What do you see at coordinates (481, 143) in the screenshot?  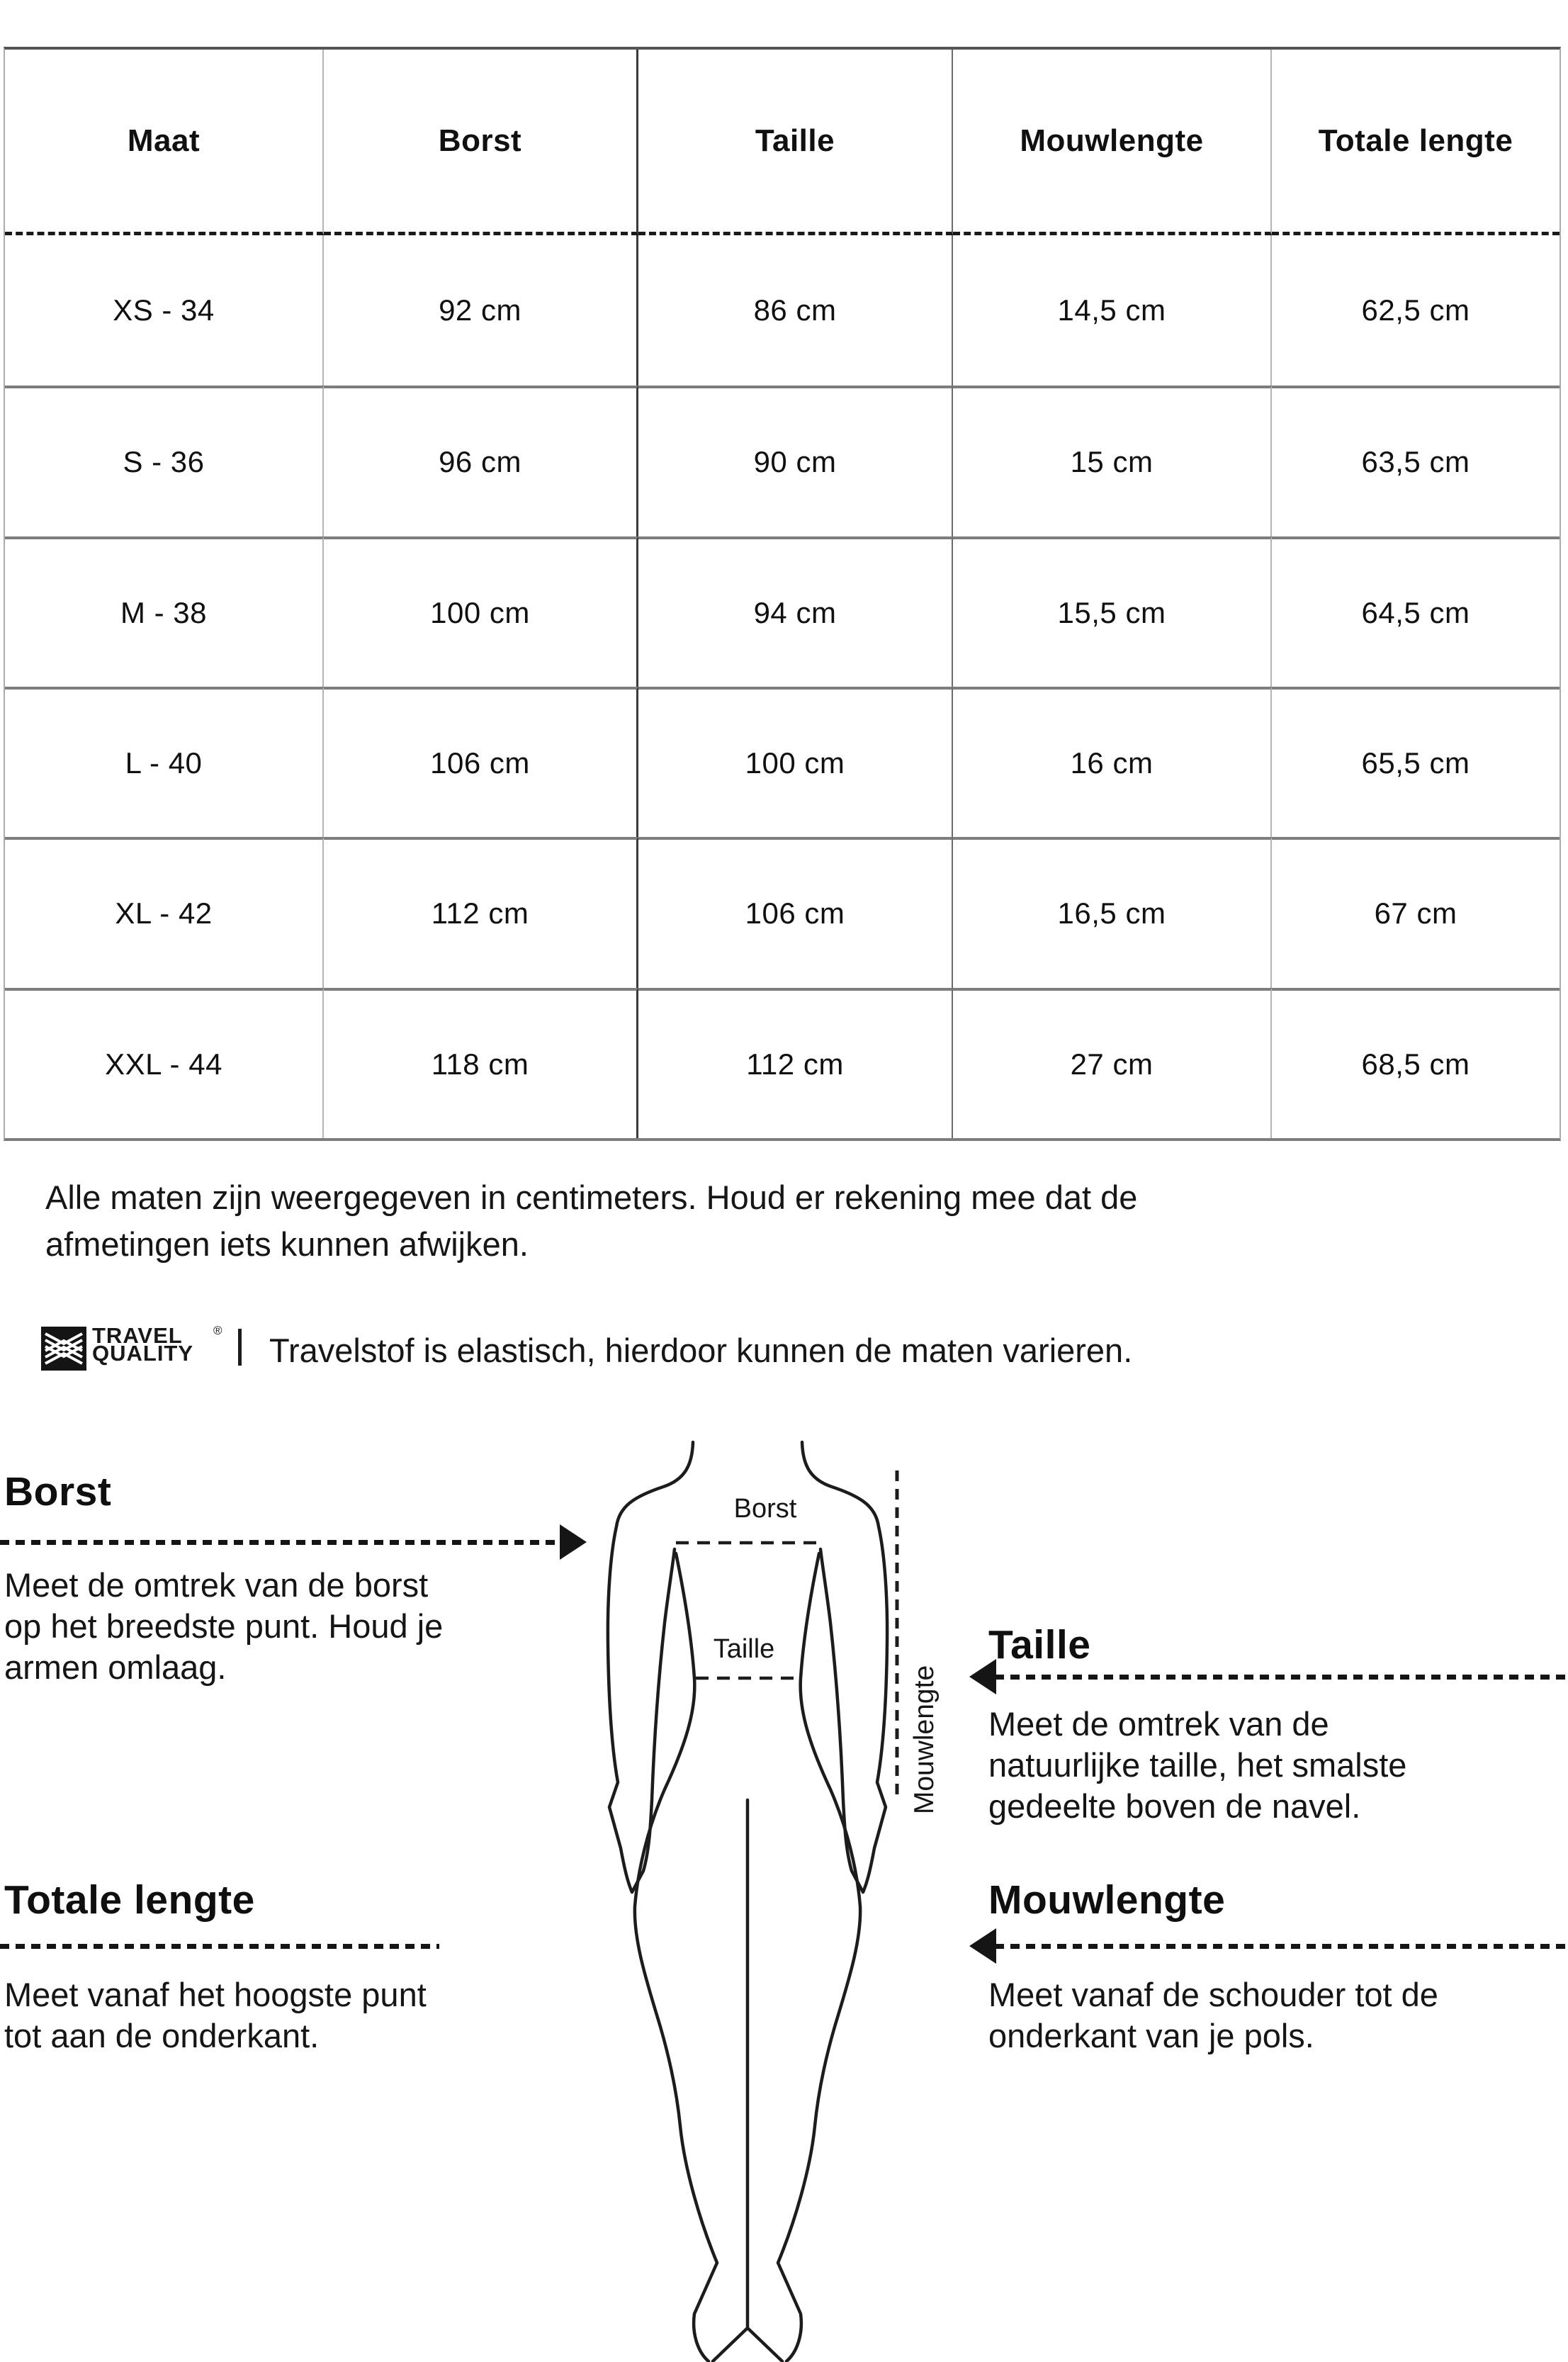 I see `table-header-cell: Borst` at bounding box center [481, 143].